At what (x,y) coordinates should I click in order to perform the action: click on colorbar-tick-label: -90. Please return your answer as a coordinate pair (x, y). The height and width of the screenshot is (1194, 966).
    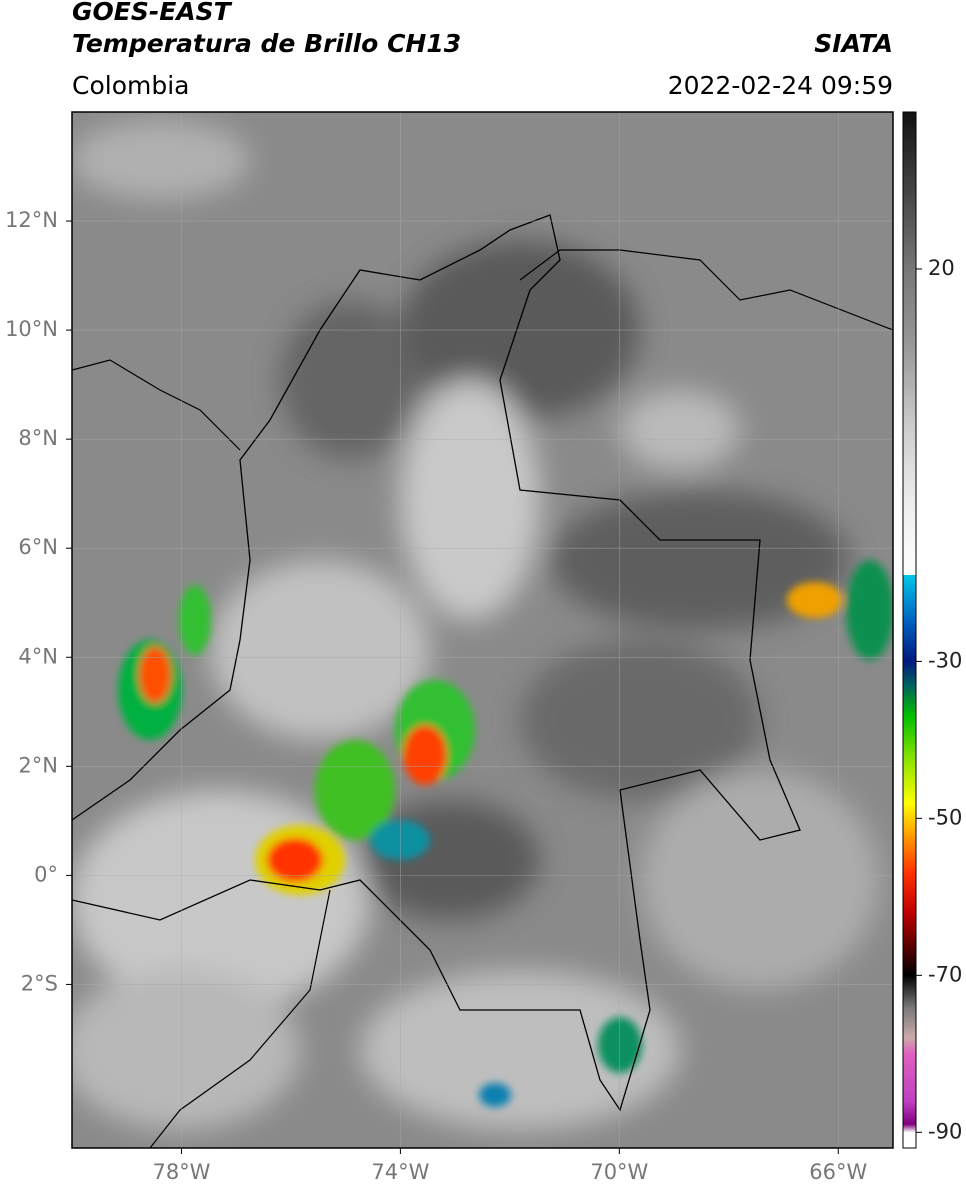
    Looking at the image, I should click on (945, 1131).